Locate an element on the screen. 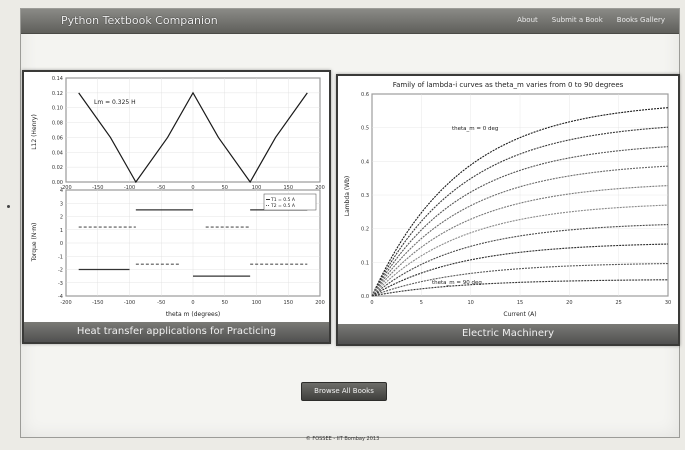  ytick-label: 0 is located at coordinates (61, 244).